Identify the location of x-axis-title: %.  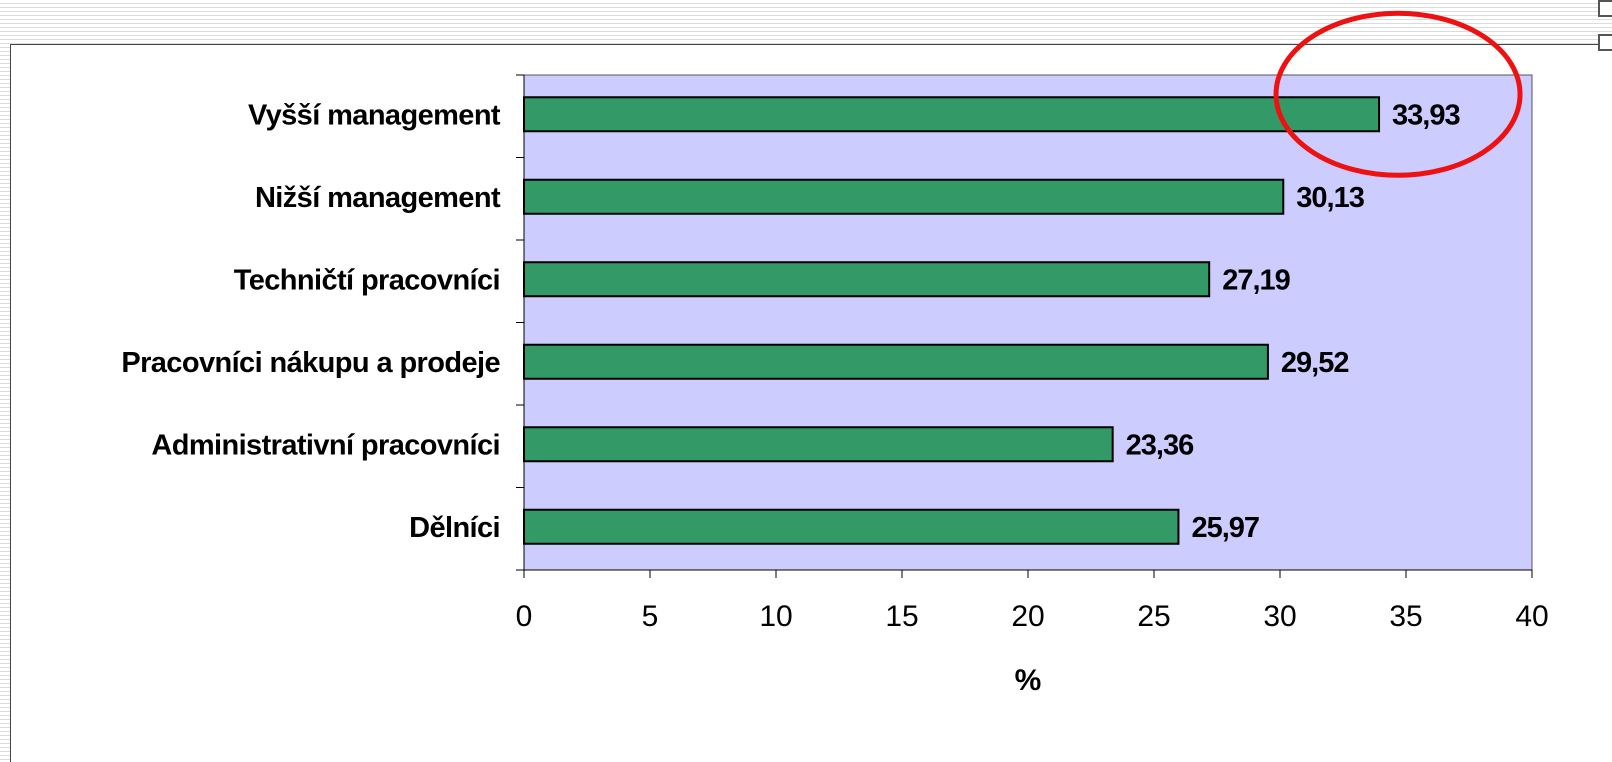
(1028, 680).